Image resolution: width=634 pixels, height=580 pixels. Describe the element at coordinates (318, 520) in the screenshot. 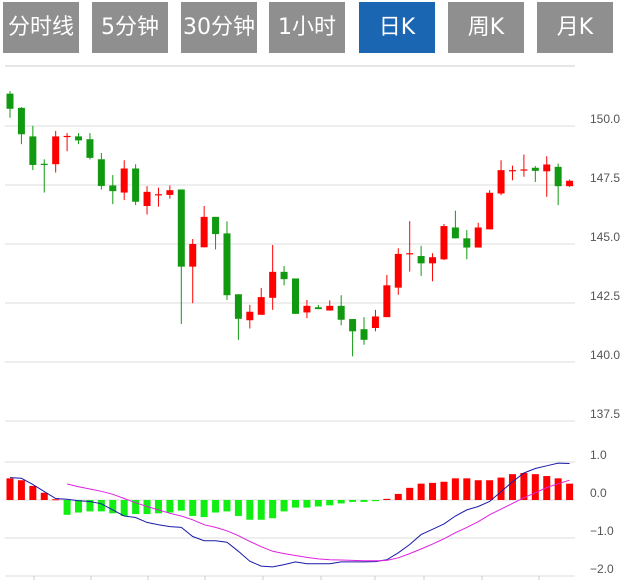

I see `dea-line` at that location.